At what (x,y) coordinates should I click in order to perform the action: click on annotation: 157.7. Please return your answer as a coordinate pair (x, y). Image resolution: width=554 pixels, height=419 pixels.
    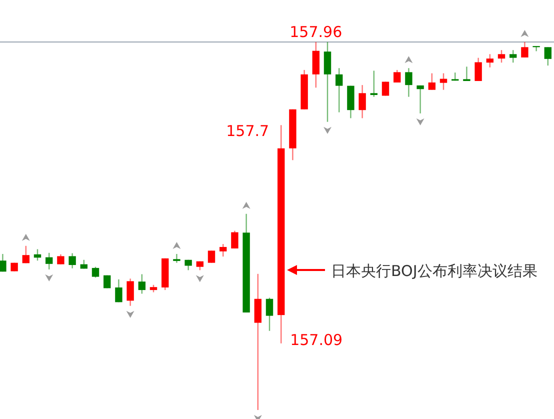
    Looking at the image, I should click on (248, 131).